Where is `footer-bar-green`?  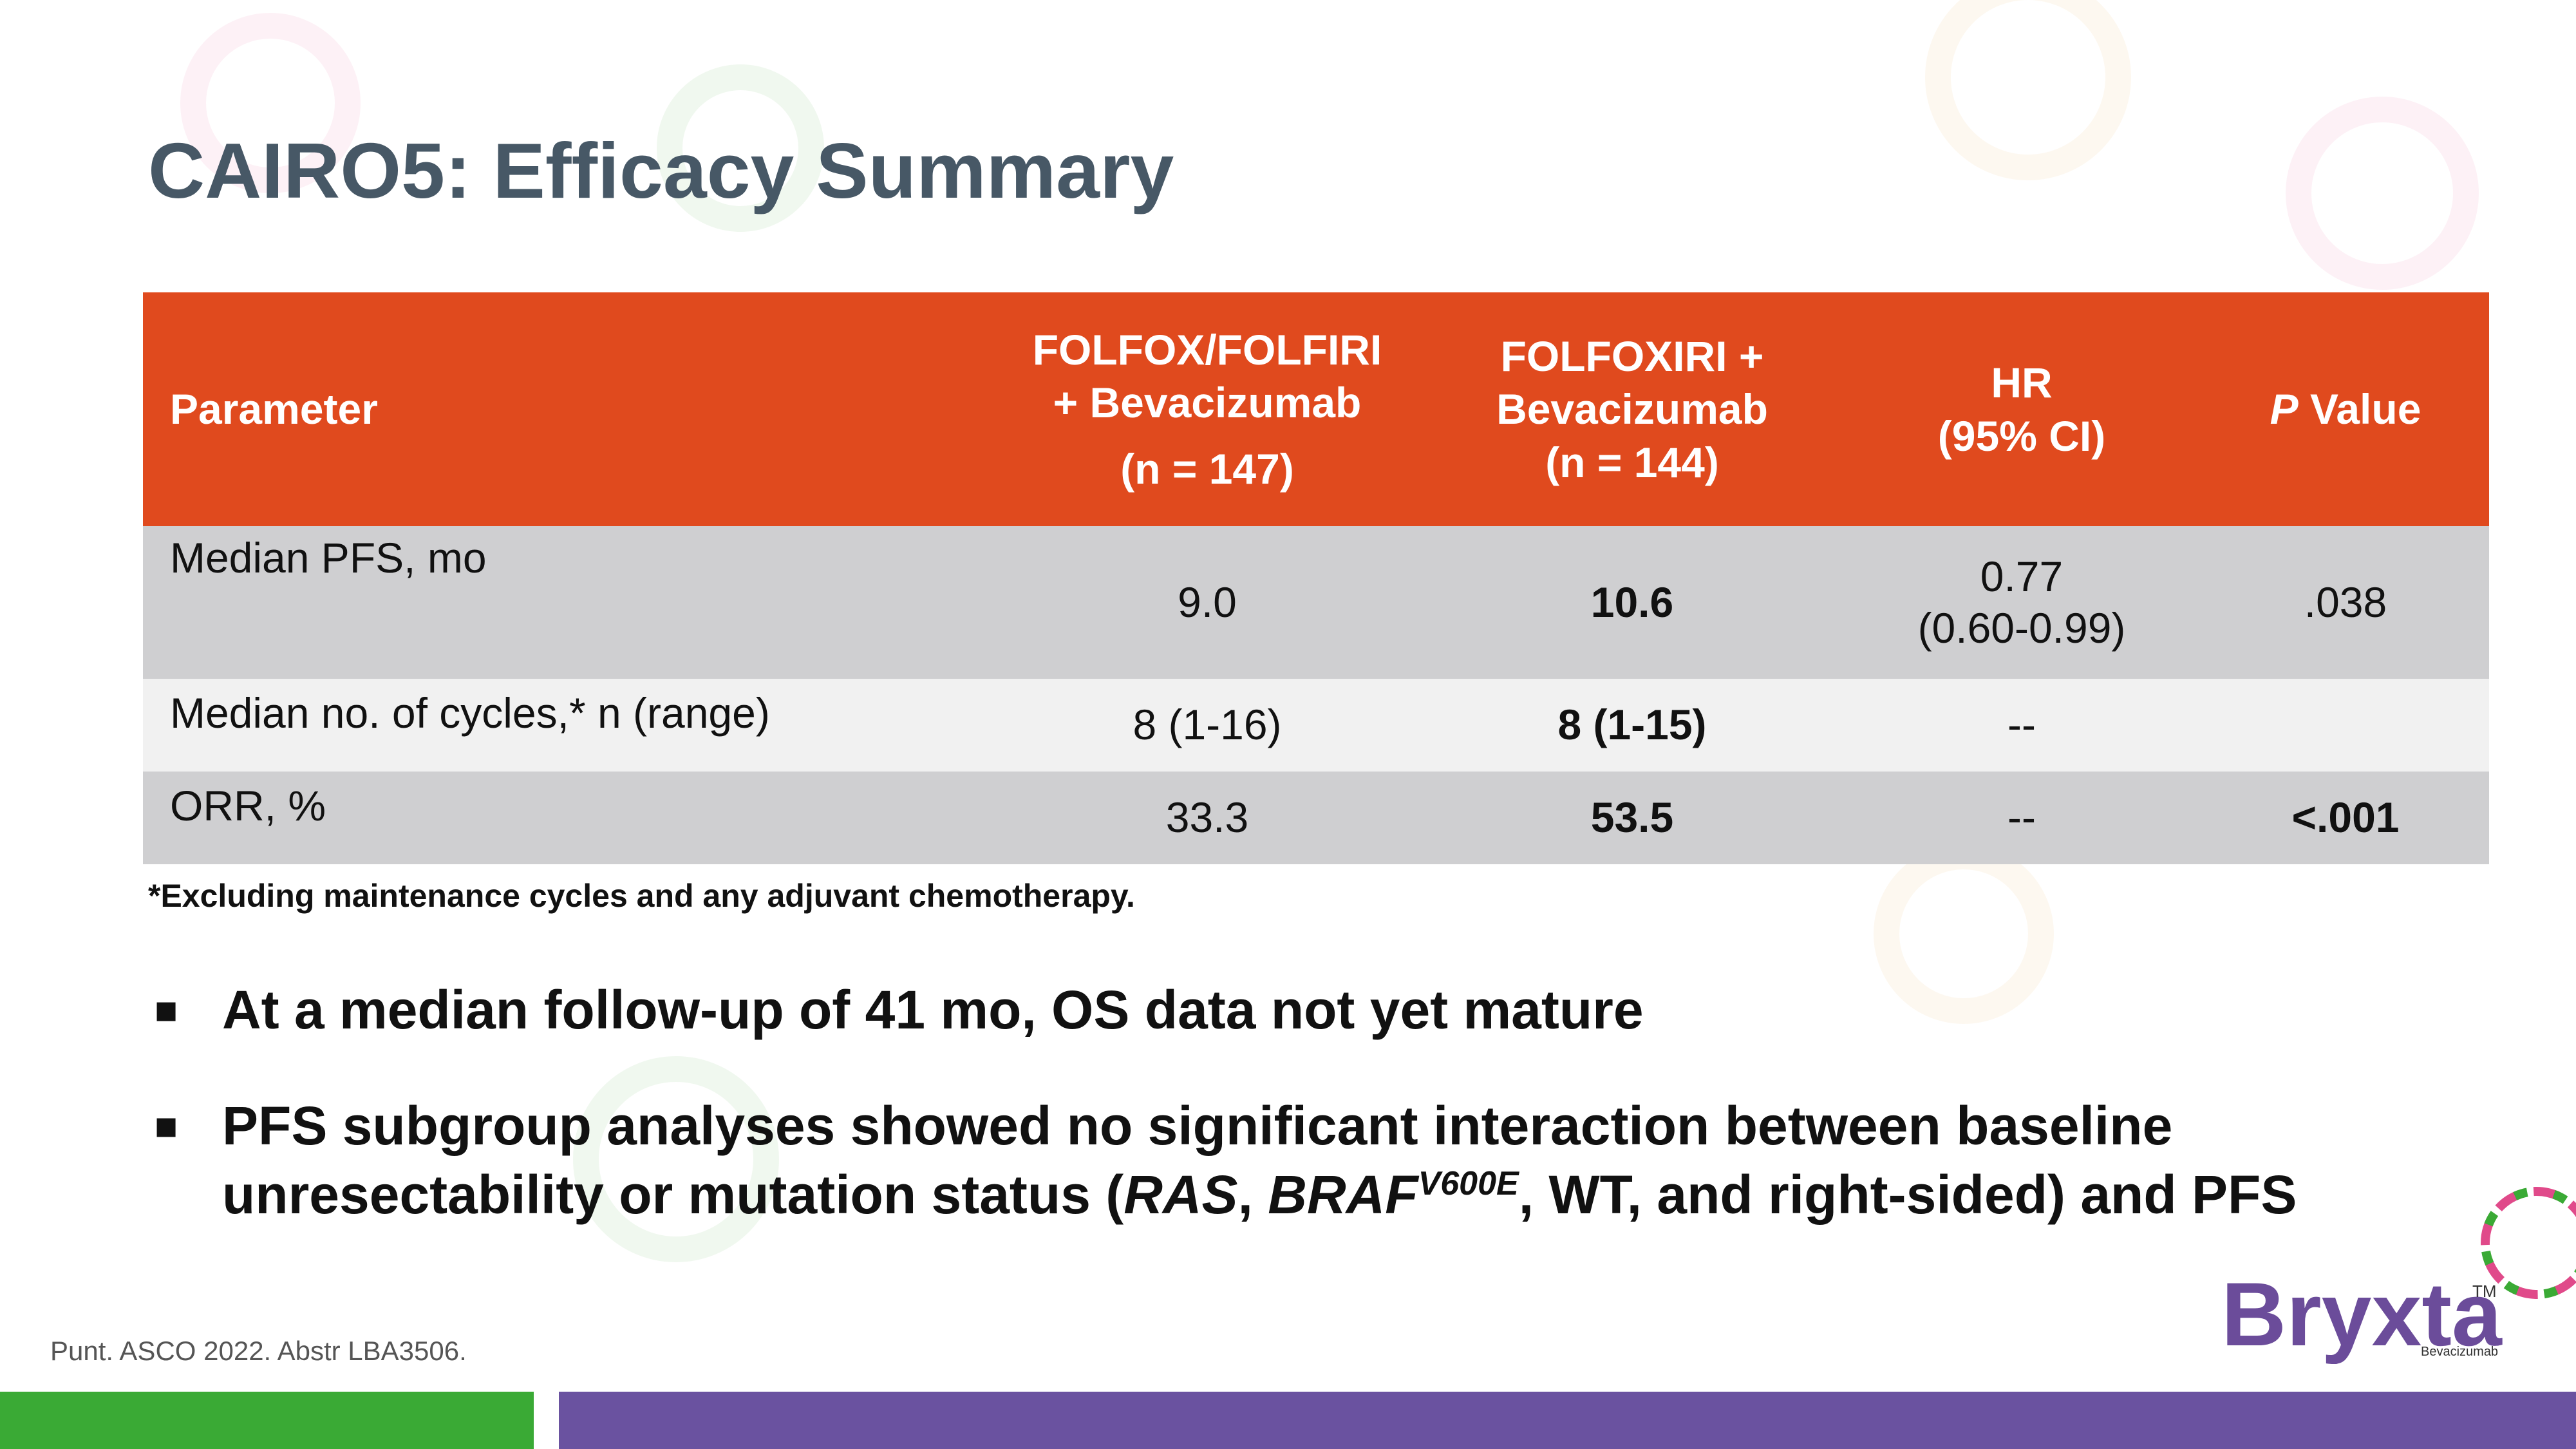 footer-bar-green is located at coordinates (267, 1420).